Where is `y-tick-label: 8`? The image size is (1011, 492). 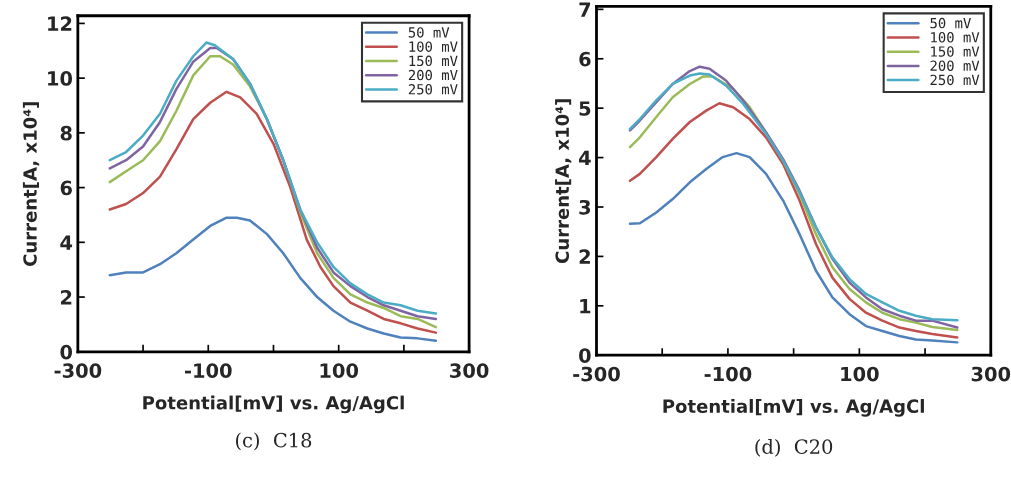
y-tick-label: 8 is located at coordinates (66, 133).